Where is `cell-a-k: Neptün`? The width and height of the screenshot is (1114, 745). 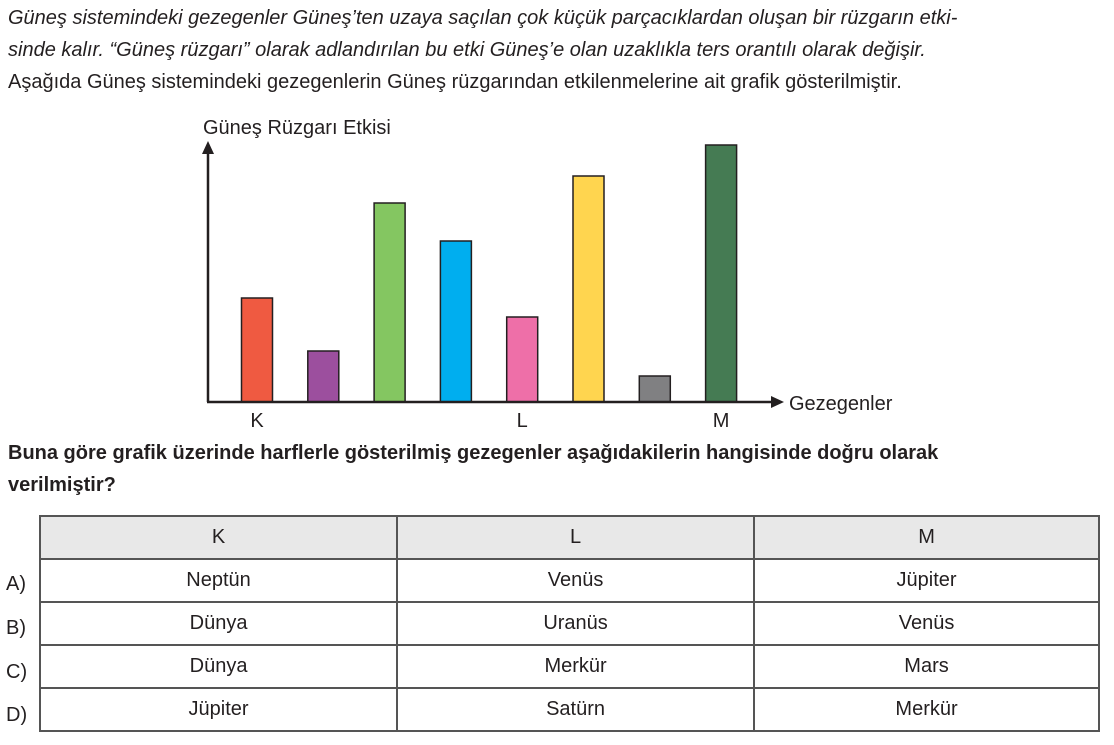
cell-a-k: Neptün is located at coordinates (218, 580).